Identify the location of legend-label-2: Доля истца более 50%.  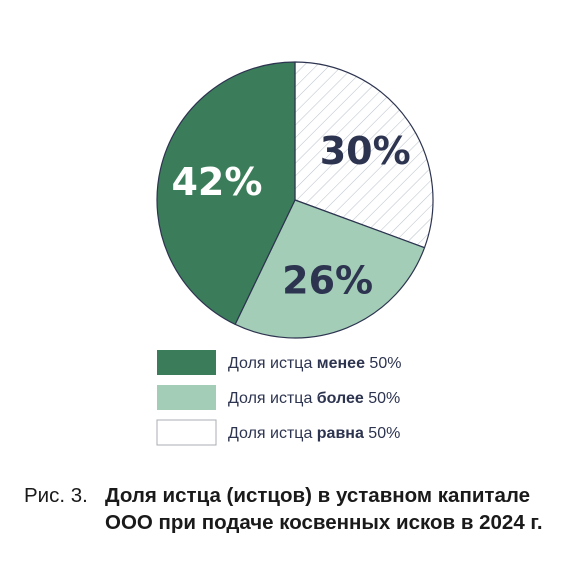
(314, 398).